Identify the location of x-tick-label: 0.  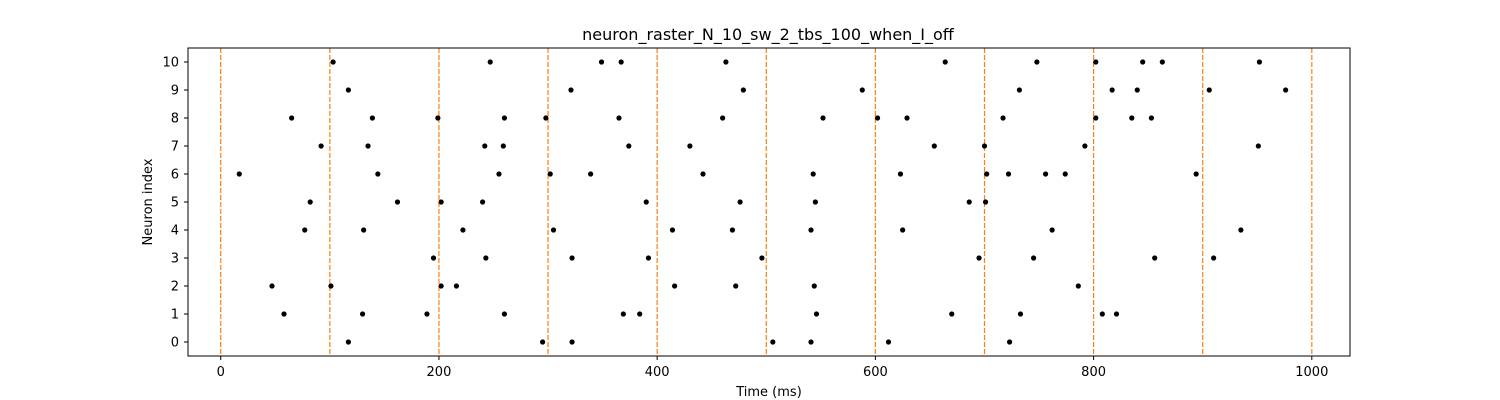
(221, 372).